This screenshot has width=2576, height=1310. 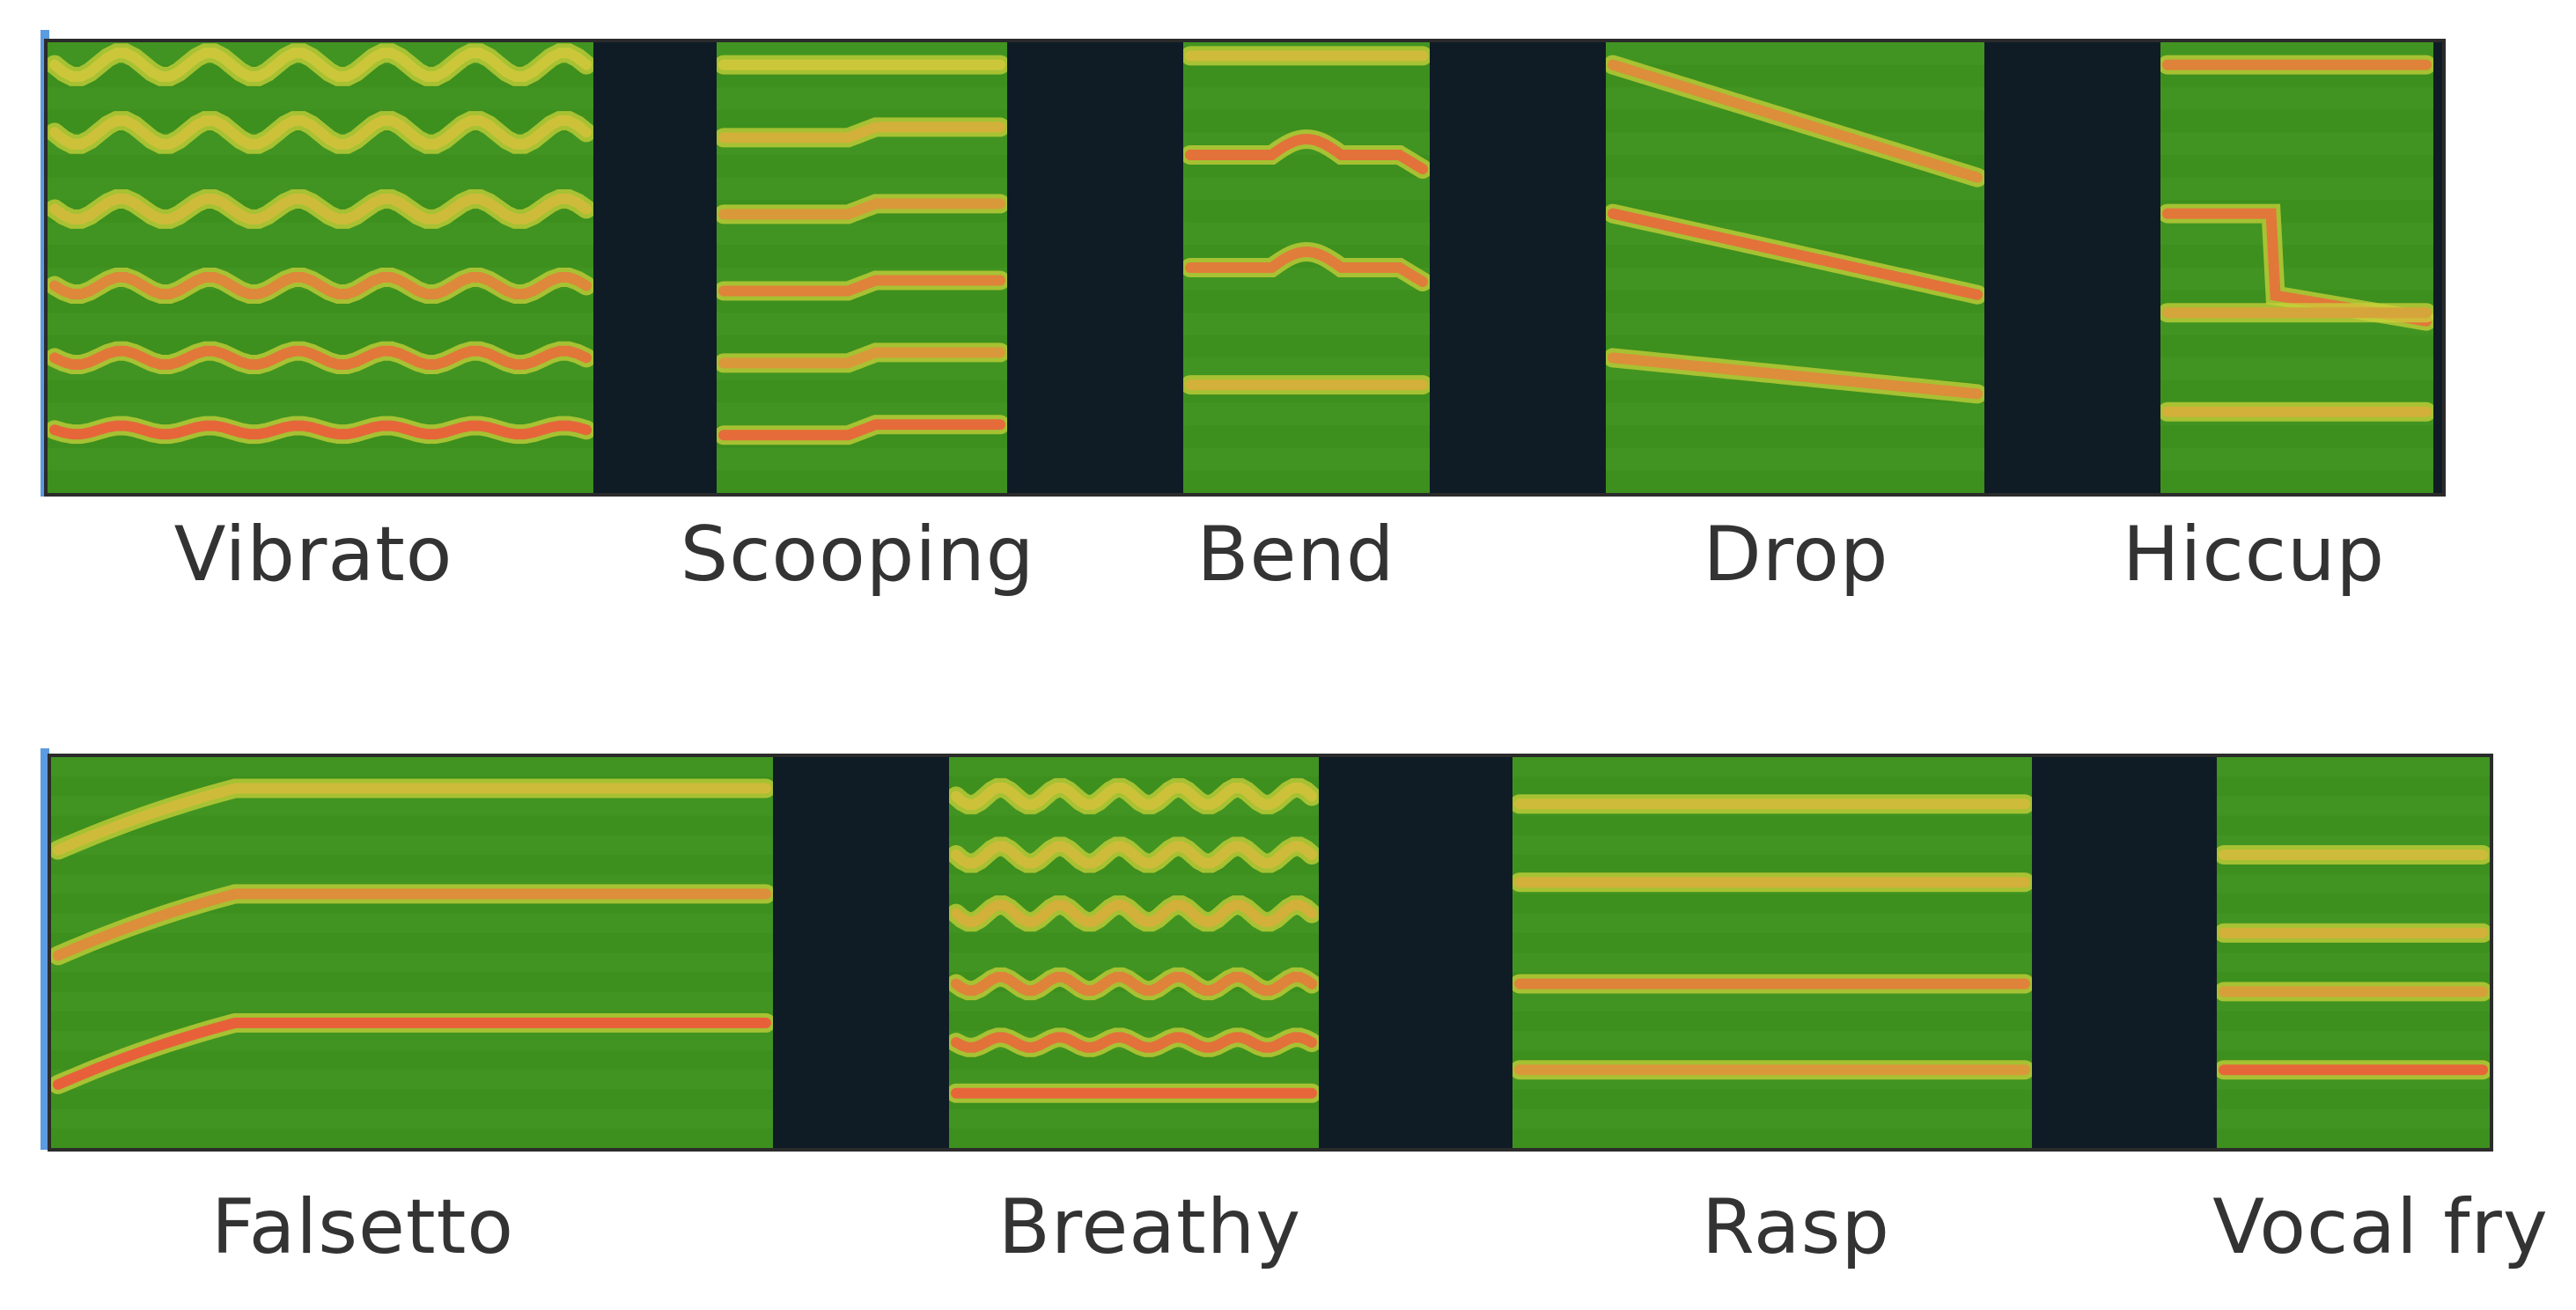 What do you see at coordinates (1306, 267) in the screenshot?
I see `spectrogram-segment-bend` at bounding box center [1306, 267].